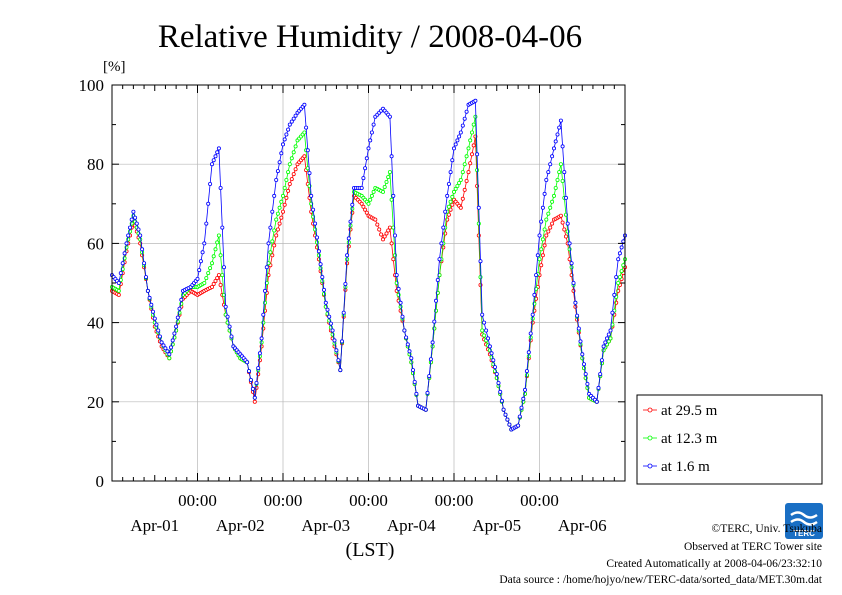 The width and height of the screenshot is (842, 595). I want to click on chart-title: Relative Humidity / 2008-04-06, so click(370, 37).